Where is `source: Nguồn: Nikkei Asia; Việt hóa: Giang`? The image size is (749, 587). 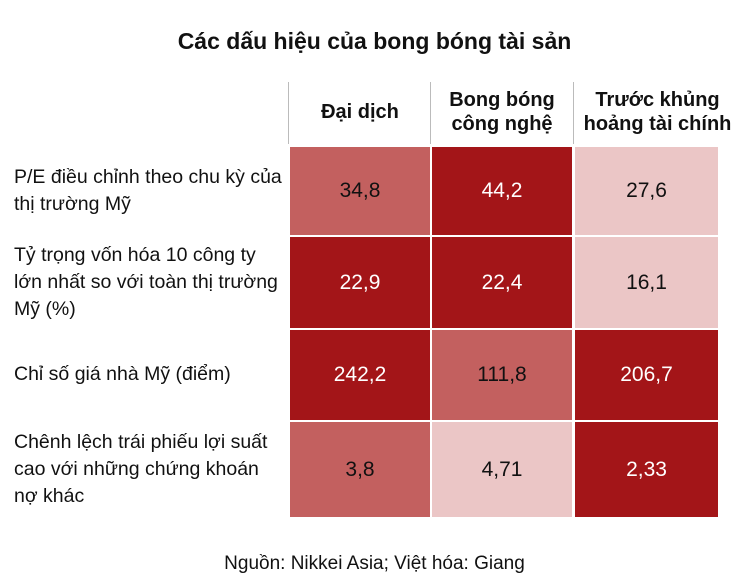
source: Nguồn: Nikkei Asia; Việt hóa: Giang is located at coordinates (374, 563).